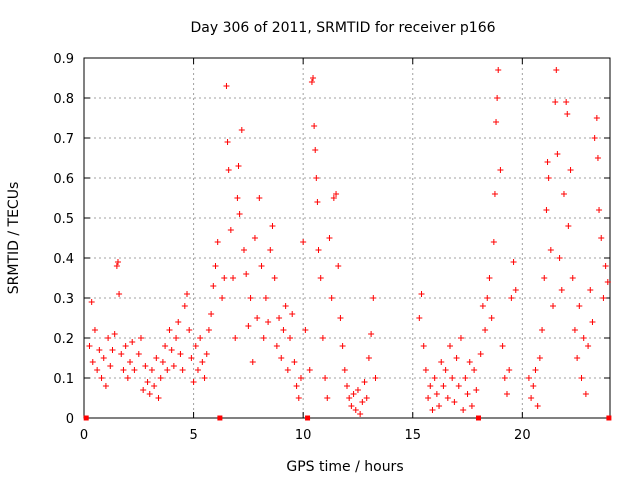 The width and height of the screenshot is (640, 480). I want to click on y-tick-label: 0.2, so click(63, 339).